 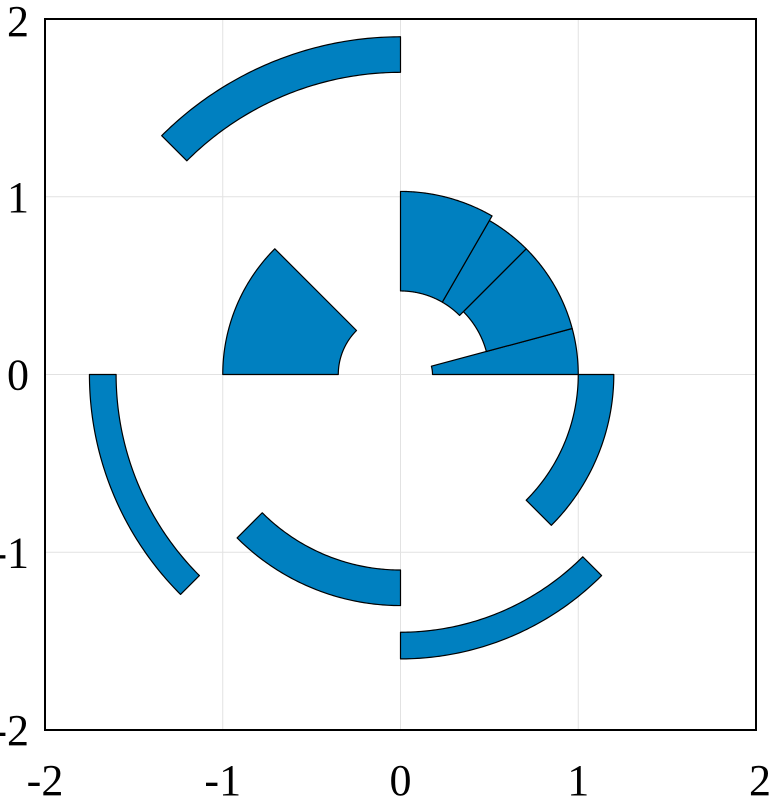 I want to click on y-tick-labels: -2 -1 0 1 2, so click(x=14, y=377).